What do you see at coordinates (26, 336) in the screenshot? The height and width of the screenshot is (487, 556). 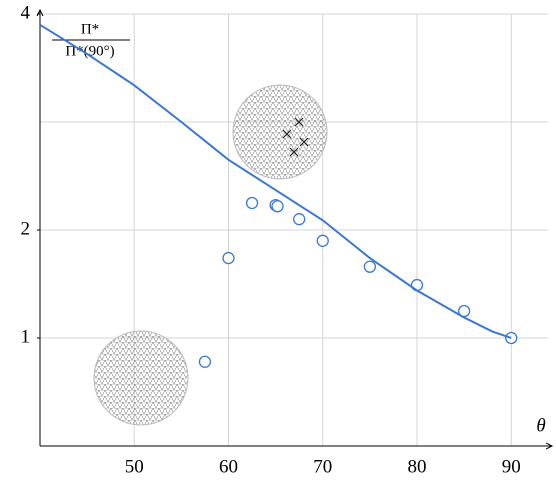 I see `y-tick-label: 1` at bounding box center [26, 336].